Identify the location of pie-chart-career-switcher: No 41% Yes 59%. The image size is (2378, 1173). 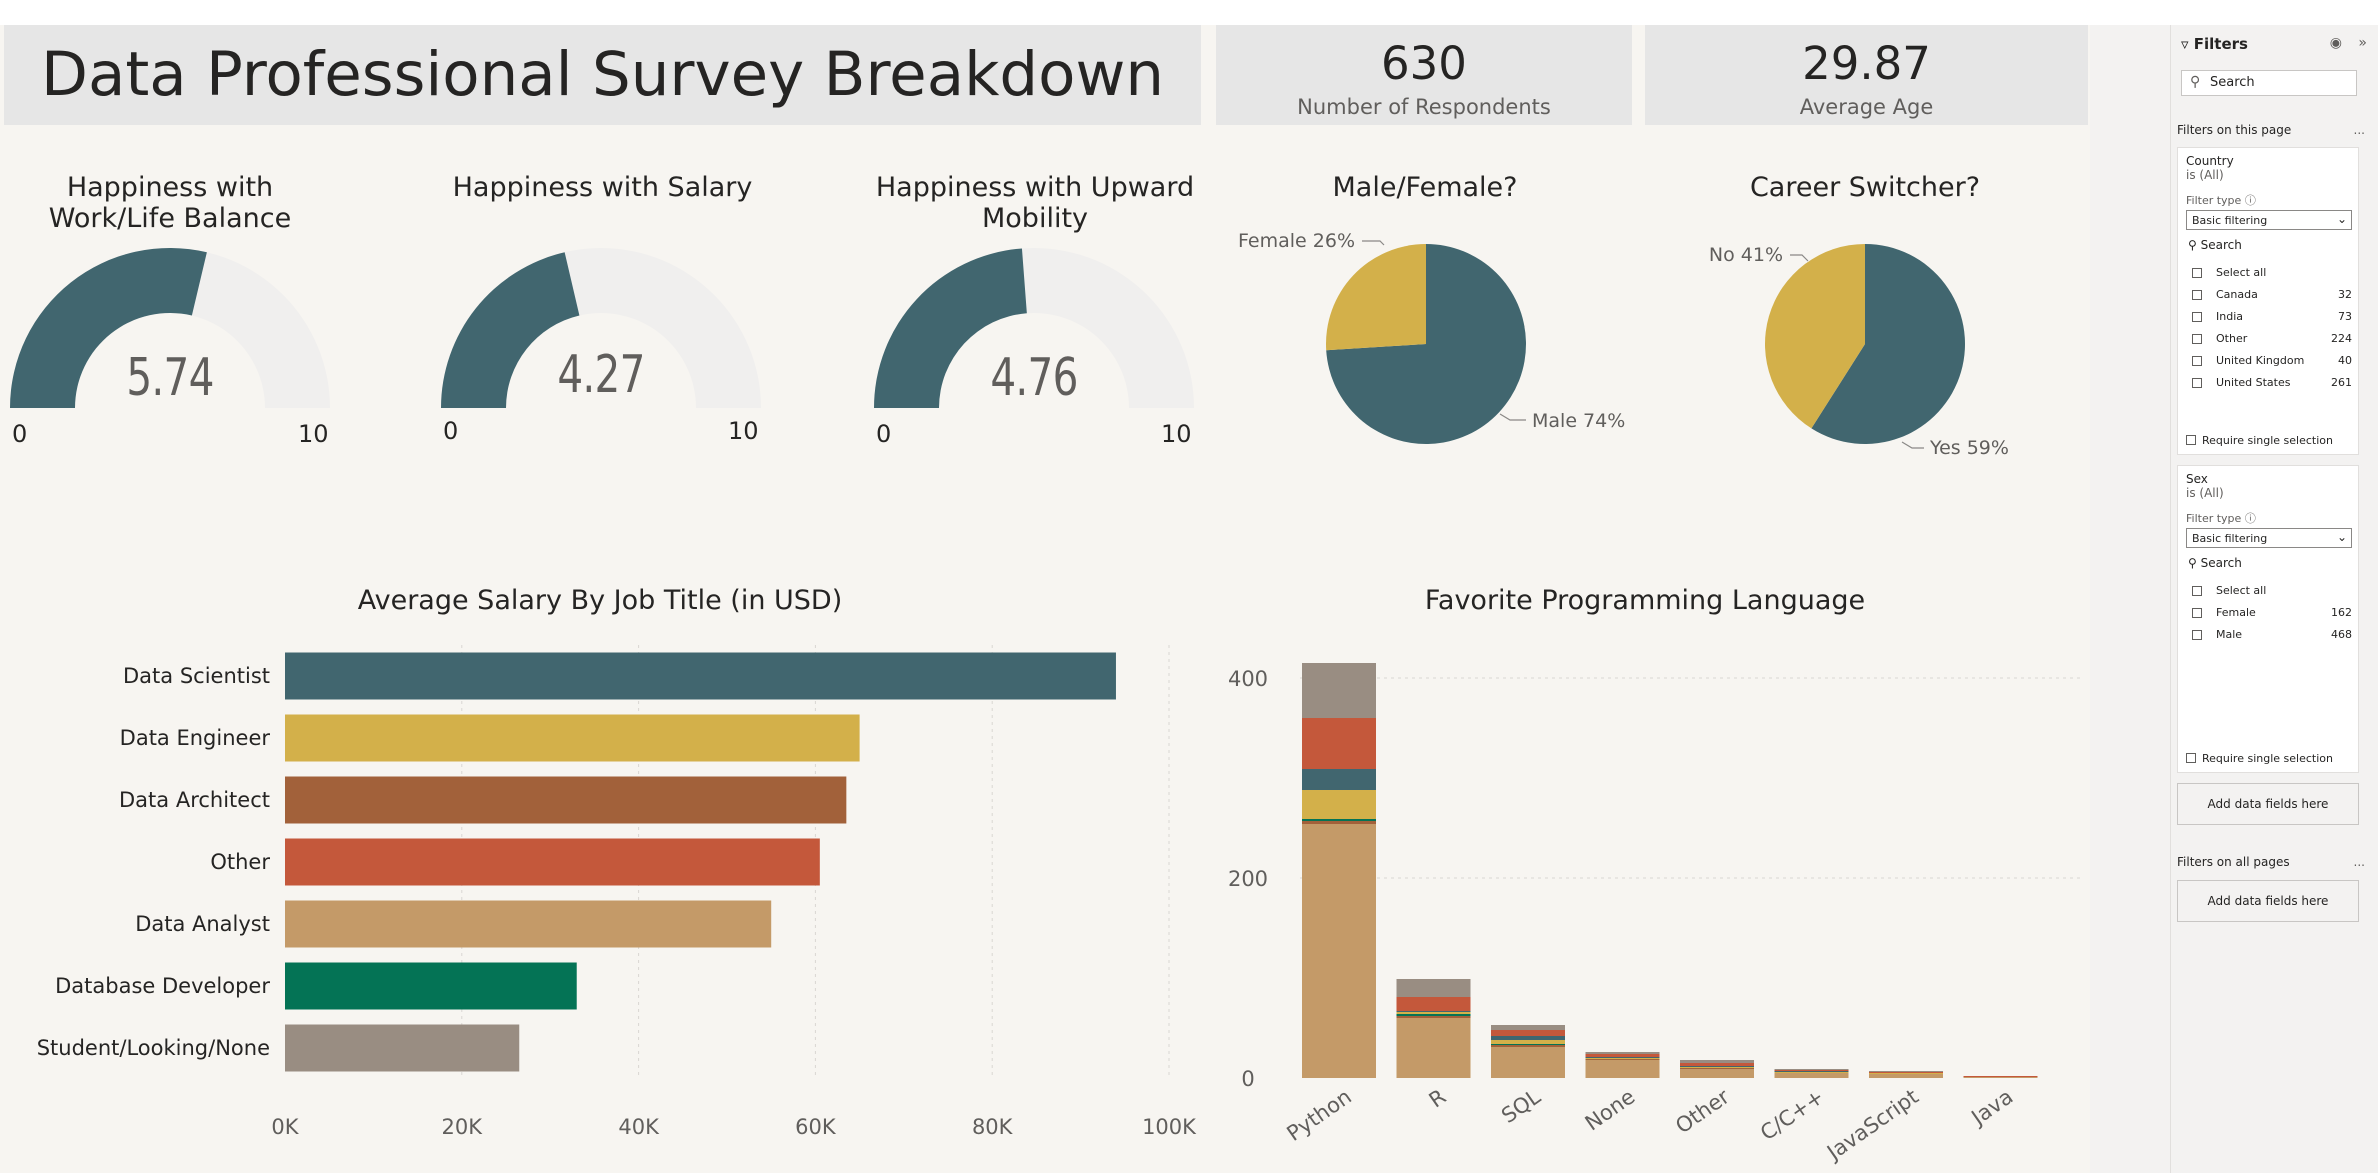
(1880, 340).